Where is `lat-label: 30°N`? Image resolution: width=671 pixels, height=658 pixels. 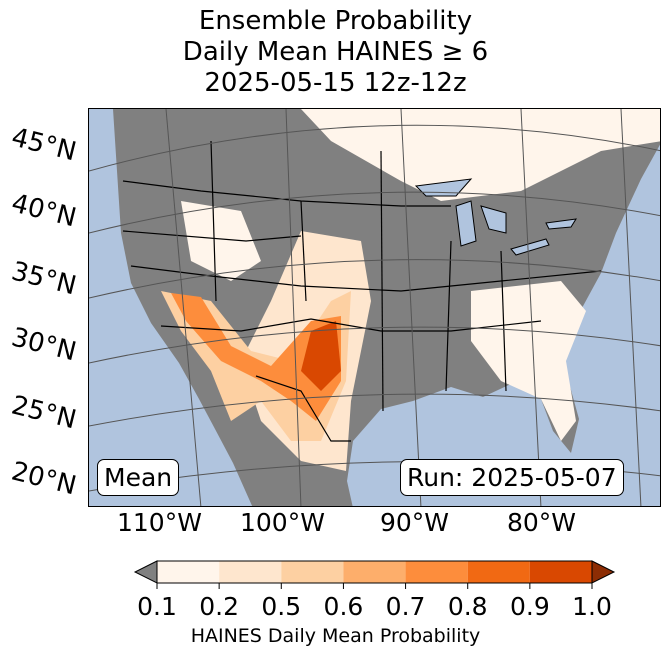
lat-label: 30°N is located at coordinates (44, 345).